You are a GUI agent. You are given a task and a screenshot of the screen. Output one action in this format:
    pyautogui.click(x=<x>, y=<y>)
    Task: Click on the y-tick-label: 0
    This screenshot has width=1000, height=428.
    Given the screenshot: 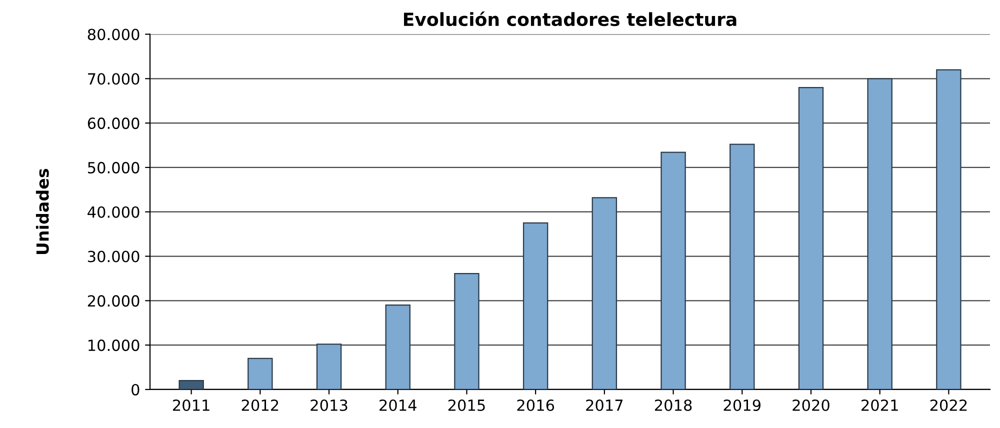 What is the action you would take?
    pyautogui.click(x=136, y=390)
    